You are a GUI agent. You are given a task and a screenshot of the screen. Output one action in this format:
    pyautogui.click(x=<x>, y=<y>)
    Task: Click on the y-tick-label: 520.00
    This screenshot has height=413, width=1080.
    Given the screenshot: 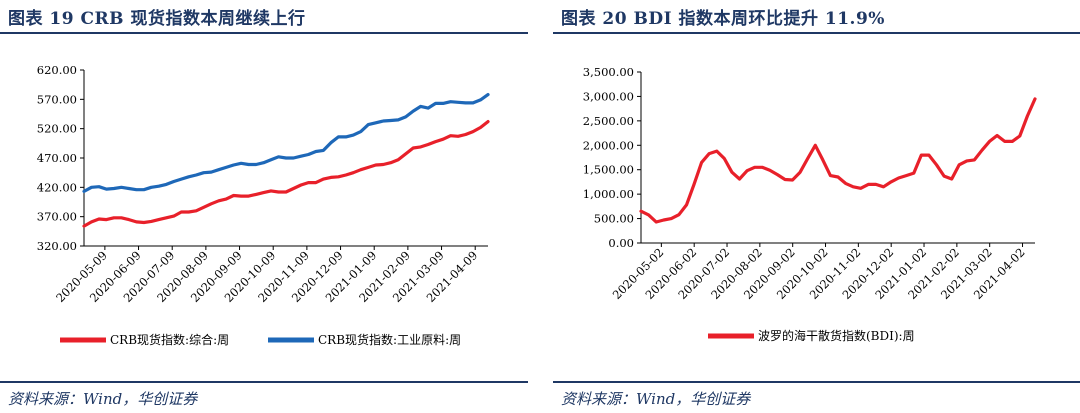 What is the action you would take?
    pyautogui.click(x=57, y=129)
    